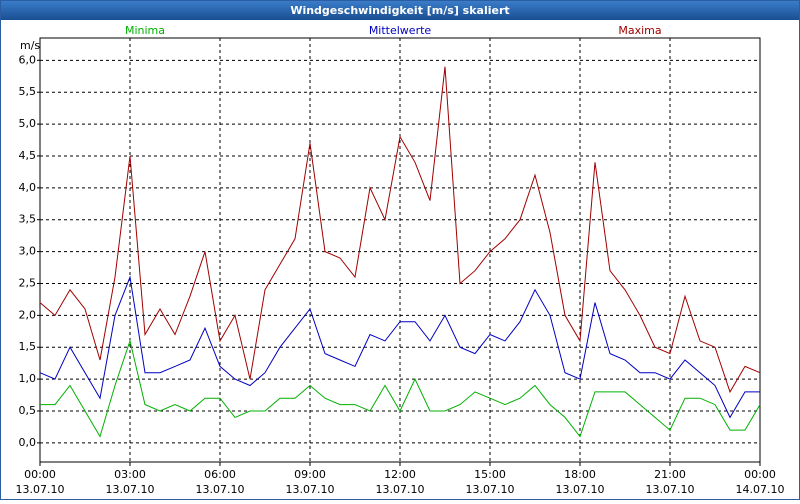 The image size is (800, 504). What do you see at coordinates (490, 474) in the screenshot?
I see `x-tick-label: 15:00` at bounding box center [490, 474].